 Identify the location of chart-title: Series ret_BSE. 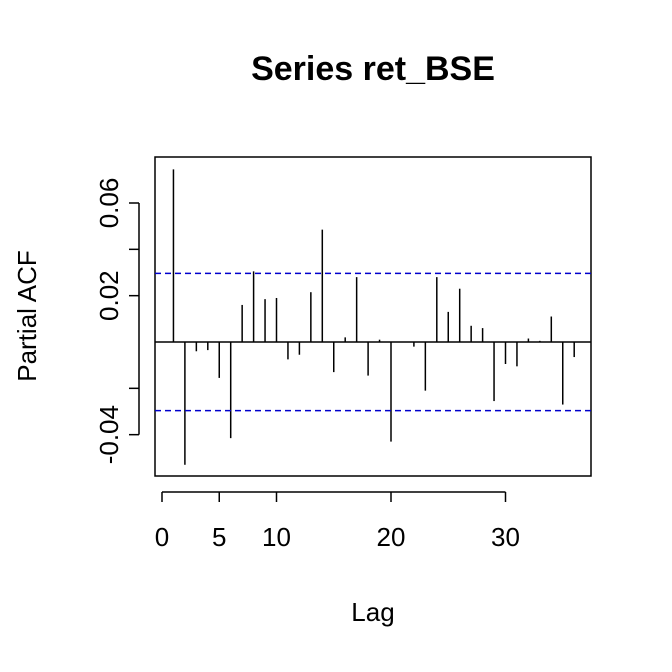
(373, 69).